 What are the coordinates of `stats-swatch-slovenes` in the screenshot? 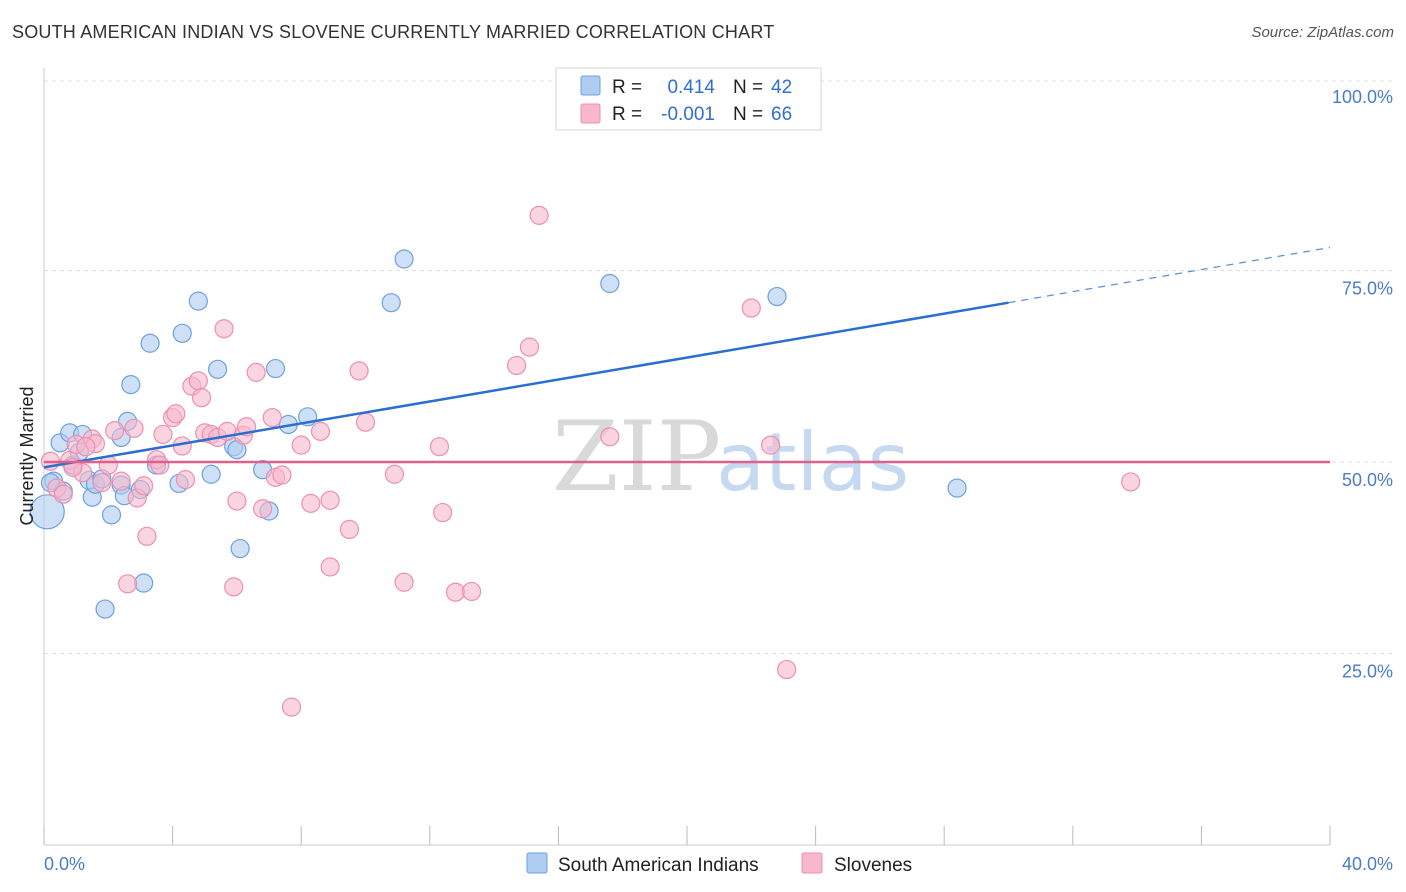 It's located at (590, 113).